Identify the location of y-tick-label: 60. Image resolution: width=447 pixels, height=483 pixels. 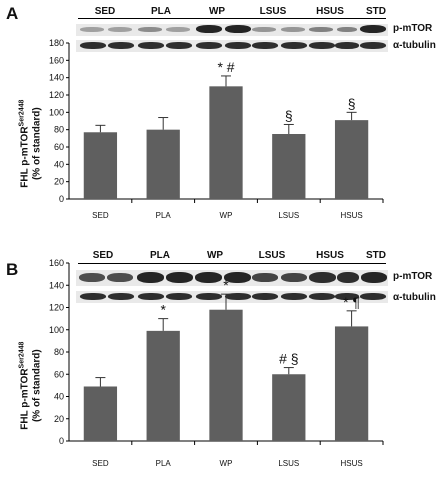
(59, 374).